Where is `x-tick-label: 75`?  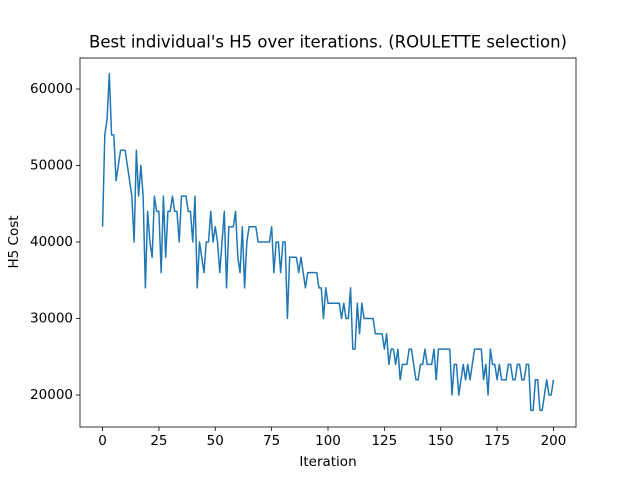 x-tick-label: 75 is located at coordinates (271, 441).